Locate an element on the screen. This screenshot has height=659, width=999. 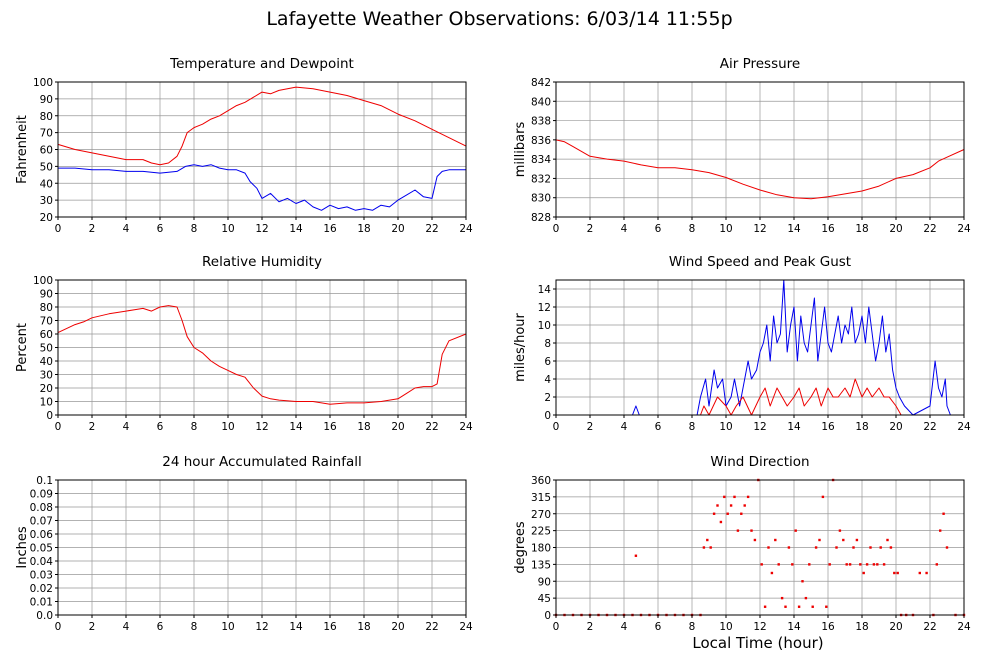
y-tick-label: 10 is located at coordinates (46, 403).